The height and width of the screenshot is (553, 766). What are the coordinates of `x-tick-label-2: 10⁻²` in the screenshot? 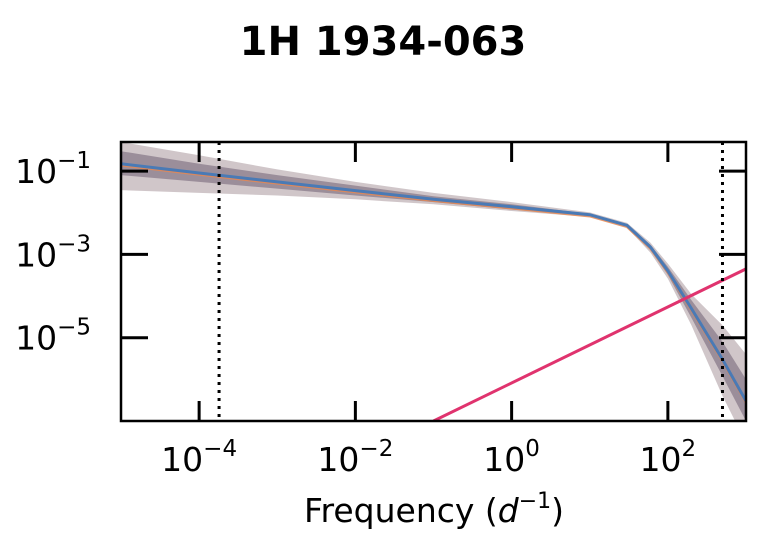 It's located at (355, 457).